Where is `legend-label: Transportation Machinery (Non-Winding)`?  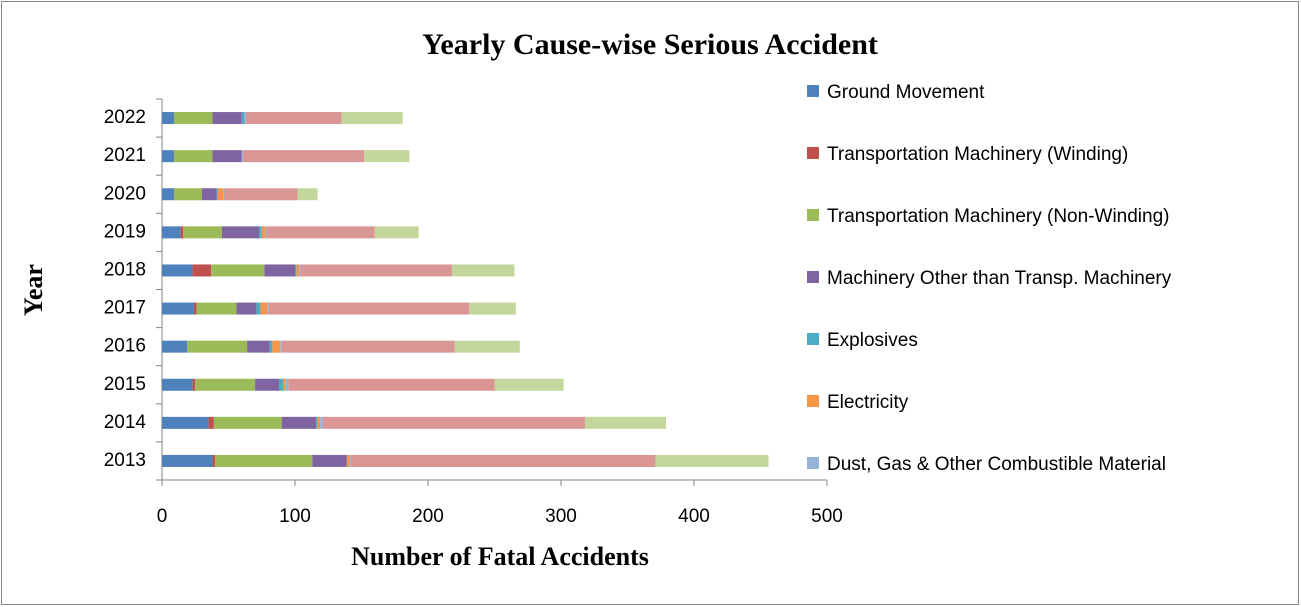 legend-label: Transportation Machinery (Non-Winding) is located at coordinates (998, 216).